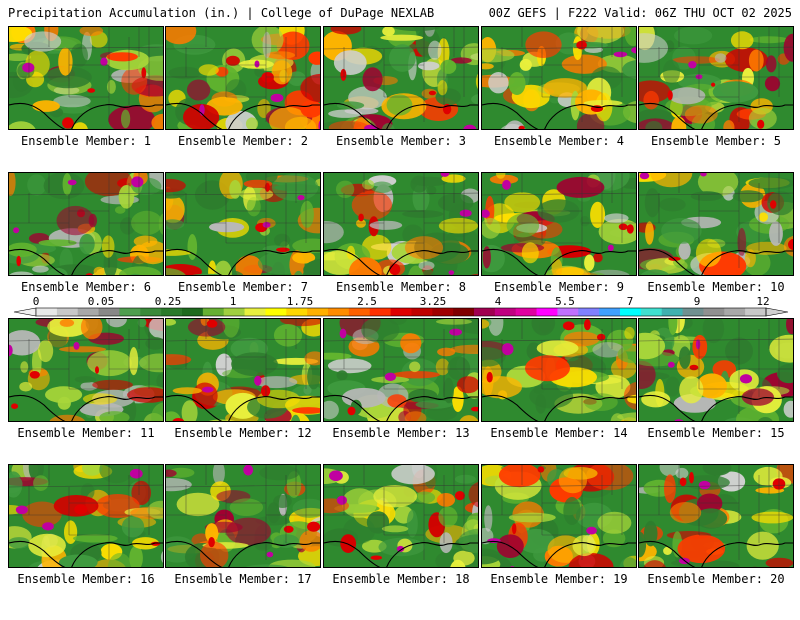  What do you see at coordinates (25, 312) in the screenshot?
I see `colorbar-min-arrow` at bounding box center [25, 312].